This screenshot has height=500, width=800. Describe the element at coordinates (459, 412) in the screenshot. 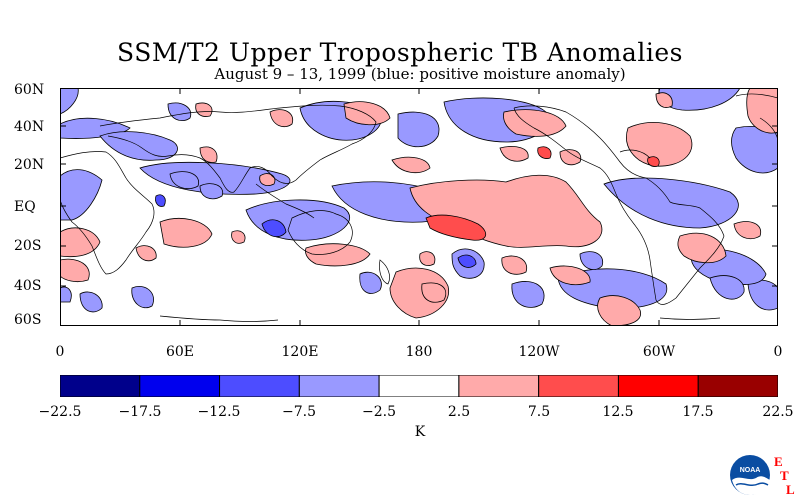

I see `colorbar-label-5: 2.5` at that location.